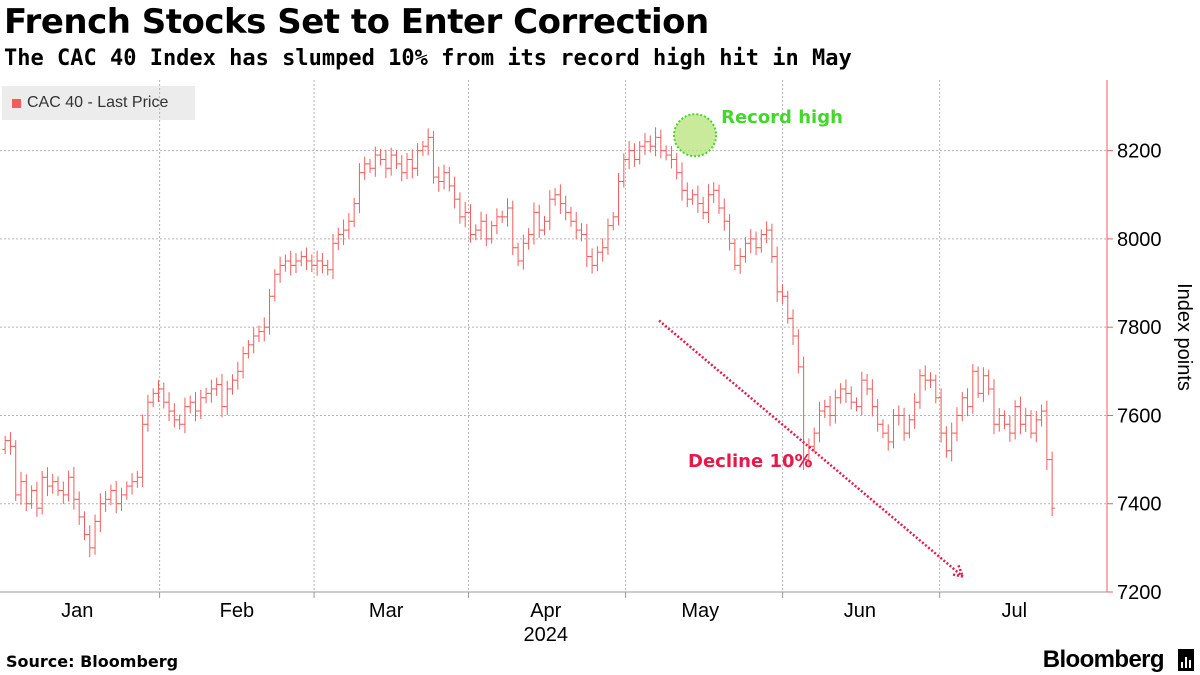 The height and width of the screenshot is (675, 1200). I want to click on legend: CAC 40 - Last Price, so click(98, 103).